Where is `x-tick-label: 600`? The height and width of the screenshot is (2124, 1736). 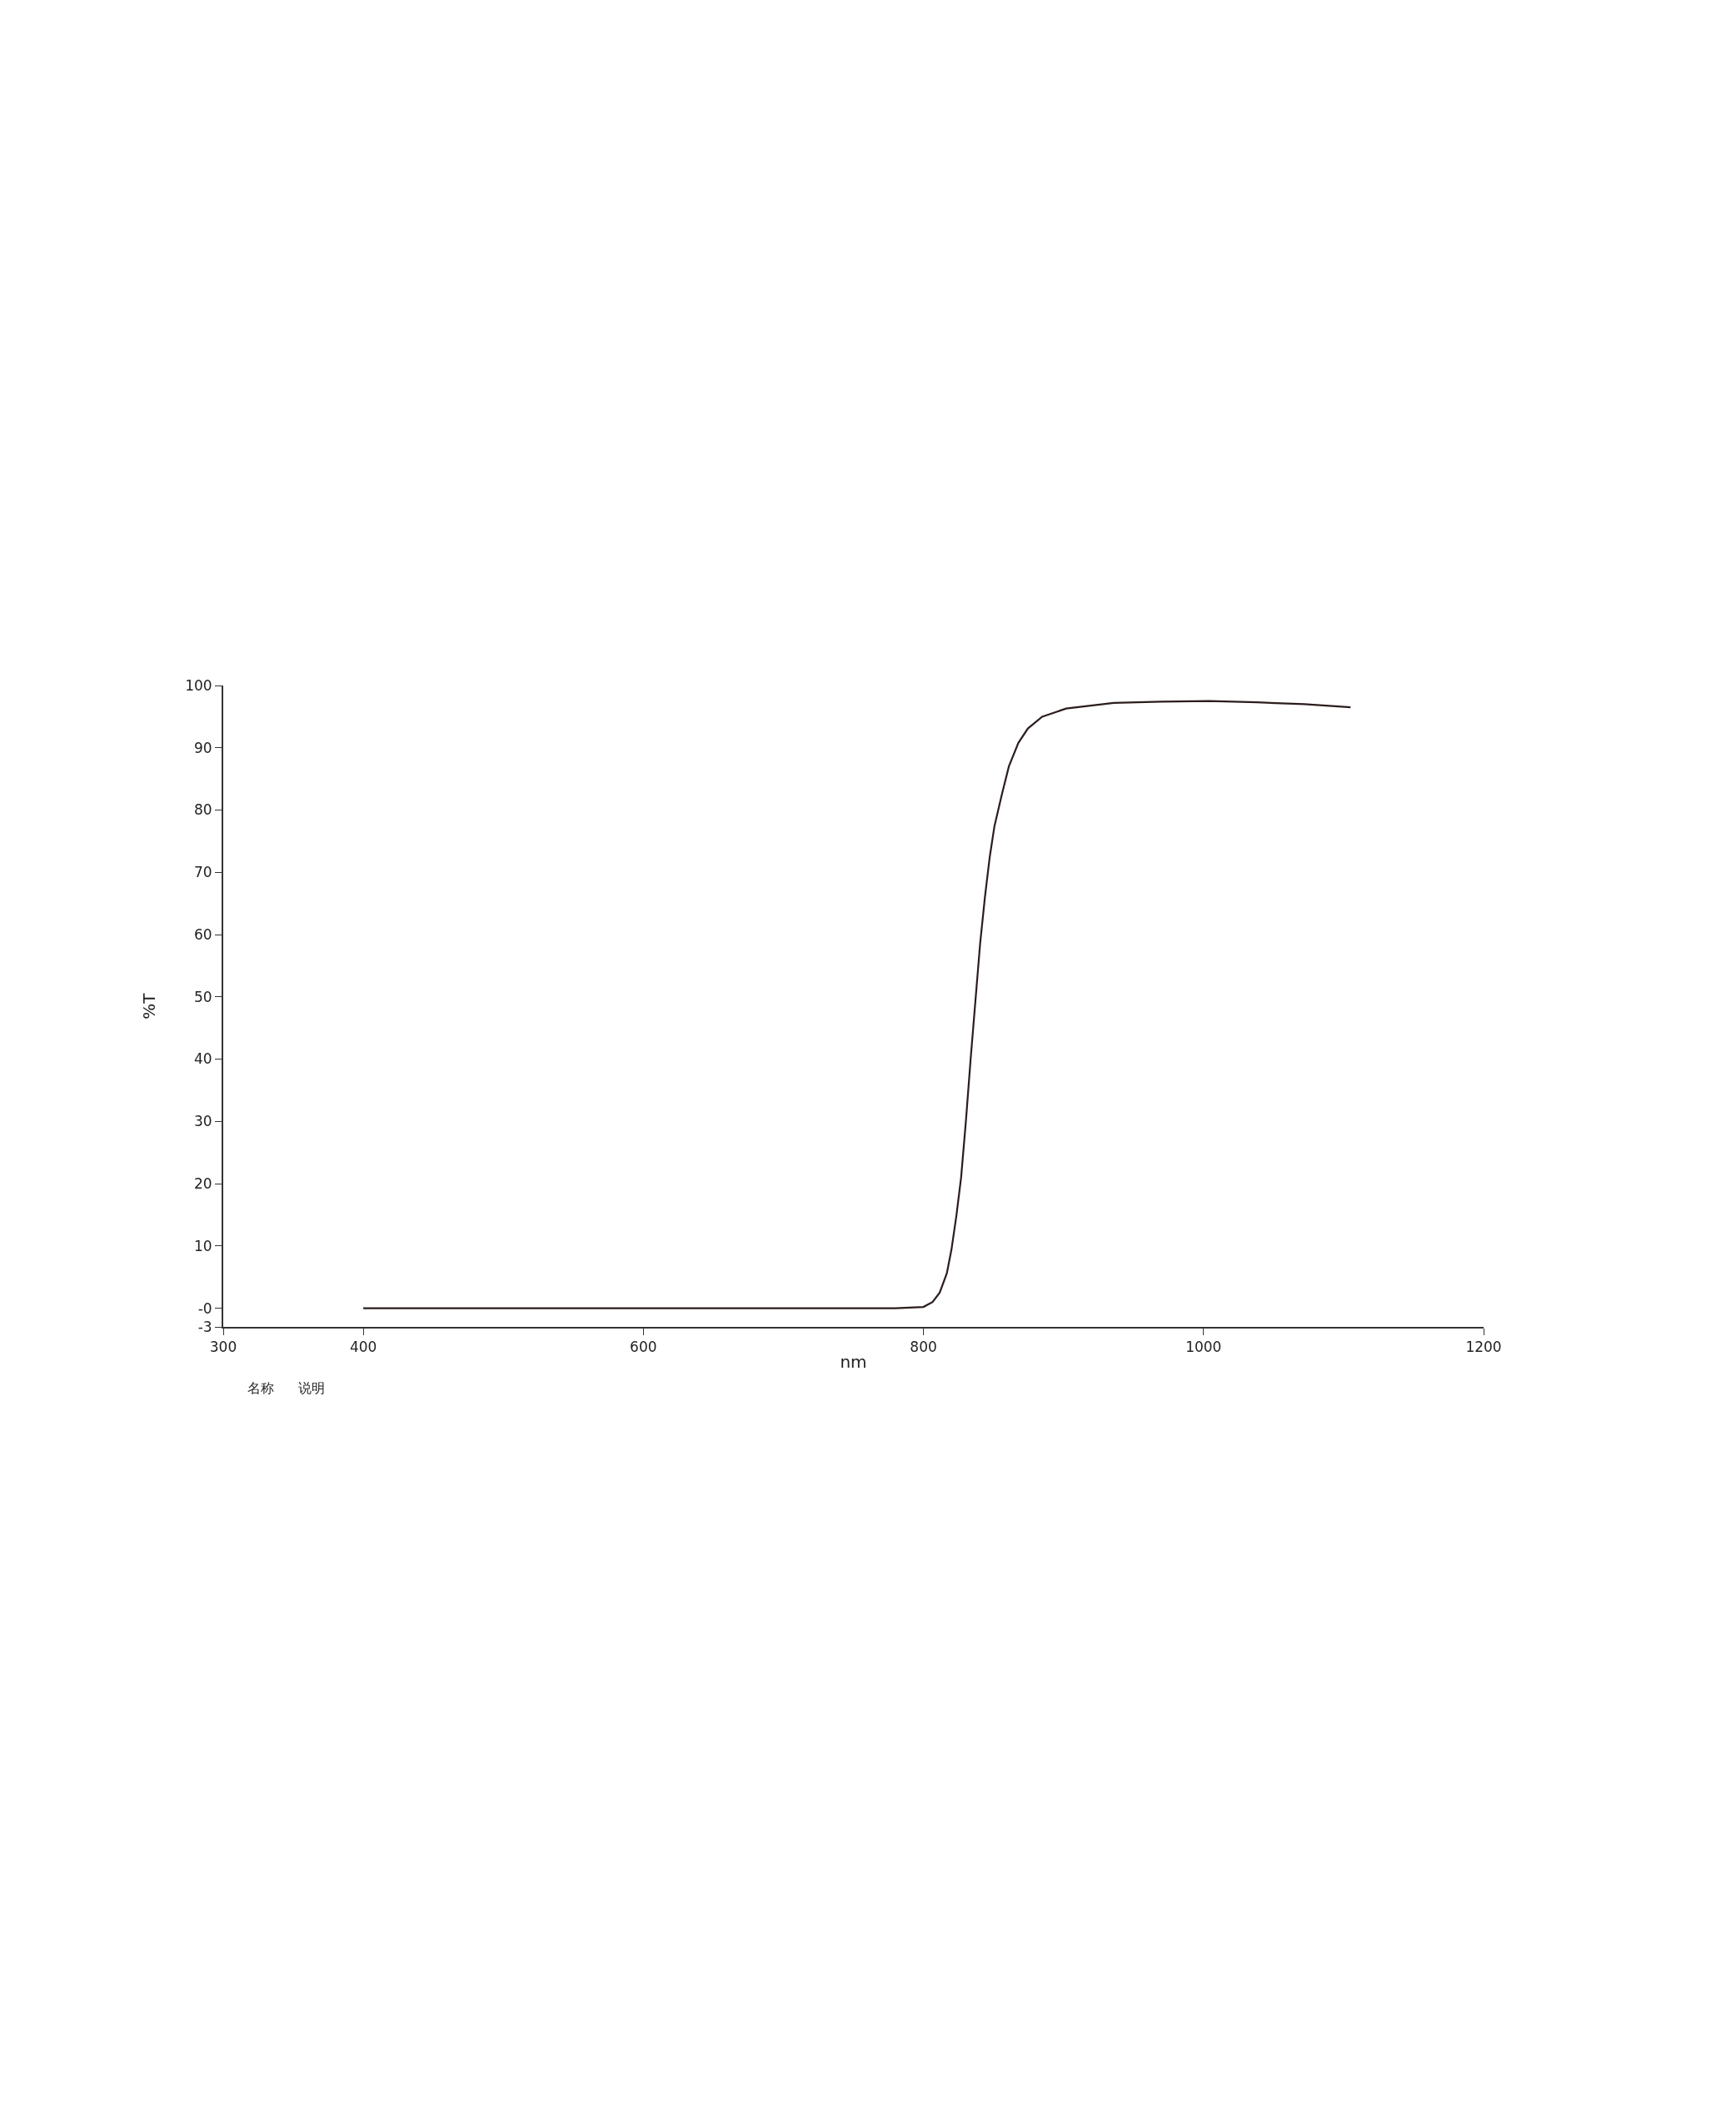 x-tick-label: 600 is located at coordinates (643, 1347).